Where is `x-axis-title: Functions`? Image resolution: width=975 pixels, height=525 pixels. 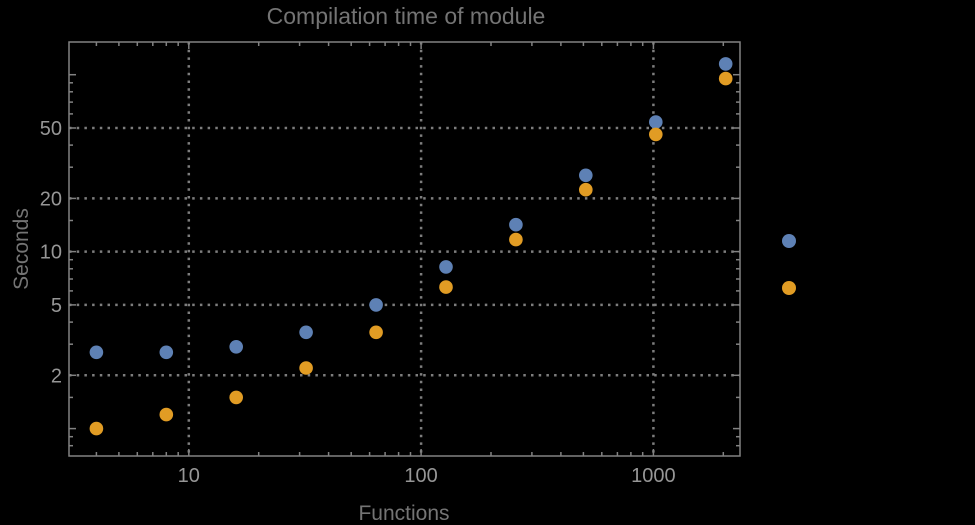
x-axis-title: Functions is located at coordinates (403, 513).